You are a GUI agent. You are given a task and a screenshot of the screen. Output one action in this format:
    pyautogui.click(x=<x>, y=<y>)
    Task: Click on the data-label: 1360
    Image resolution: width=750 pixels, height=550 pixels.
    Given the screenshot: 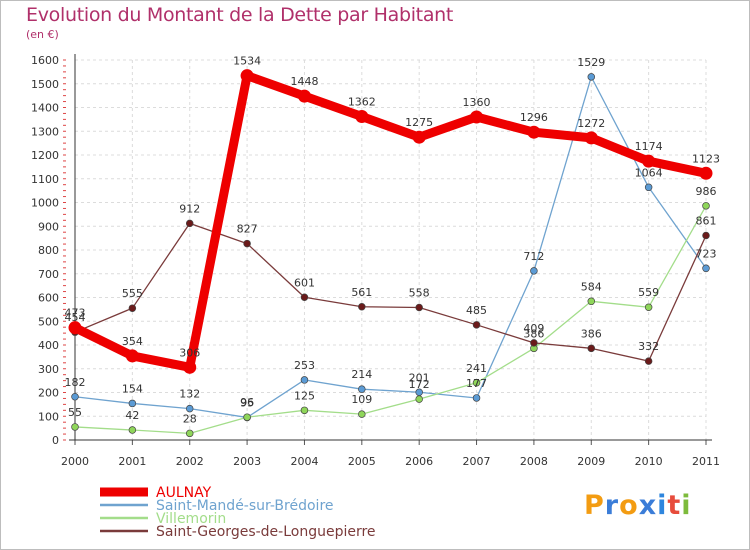 What is the action you would take?
    pyautogui.click(x=477, y=102)
    